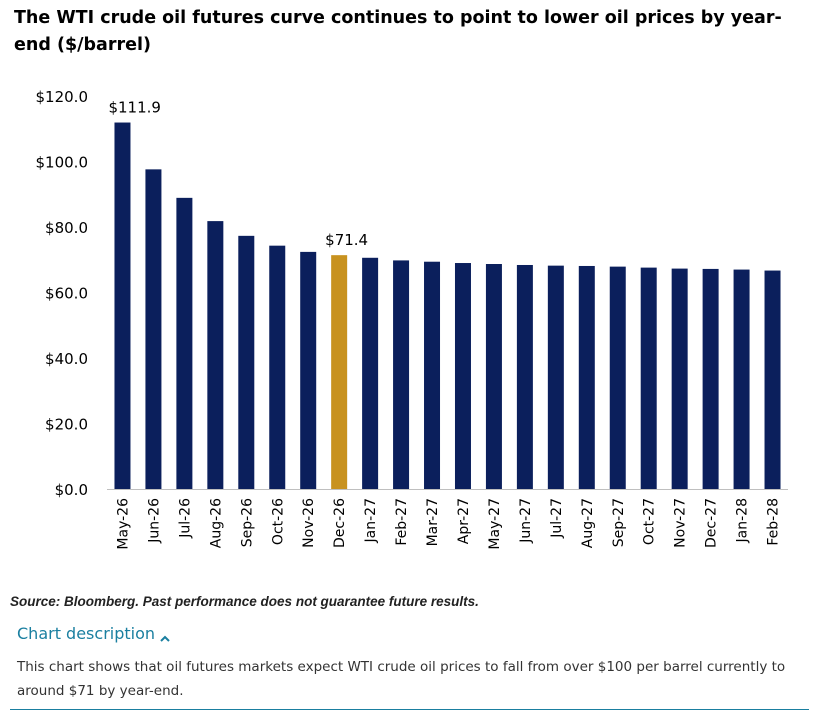  Describe the element at coordinates (62, 163) in the screenshot. I see `y-tick-label: $100.0` at that location.